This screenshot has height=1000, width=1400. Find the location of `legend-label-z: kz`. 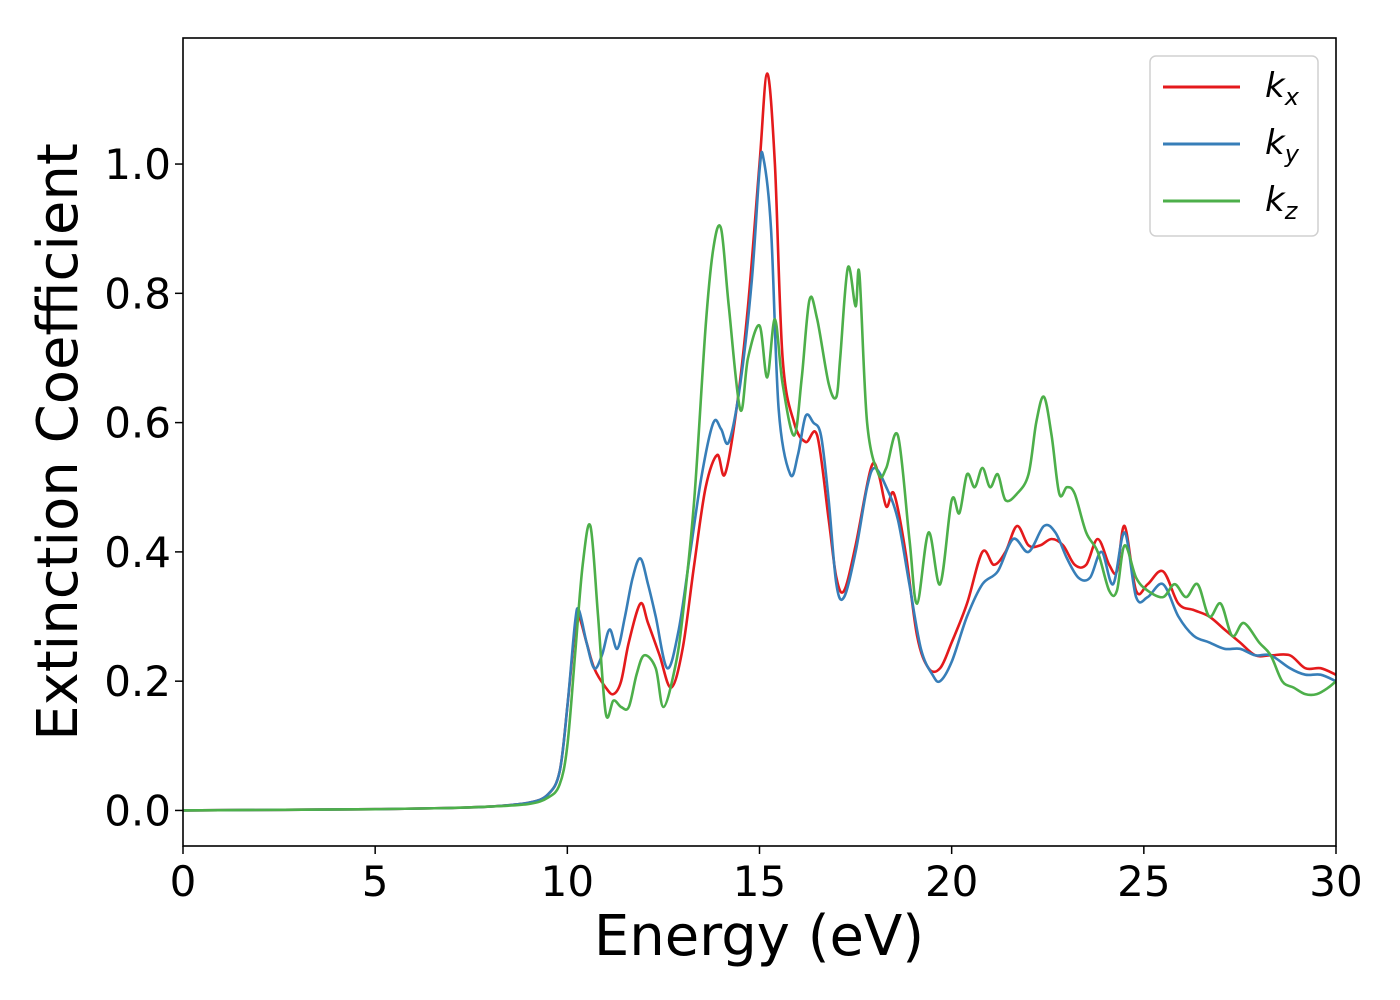

legend-label-z: kz is located at coordinates (1282, 202).